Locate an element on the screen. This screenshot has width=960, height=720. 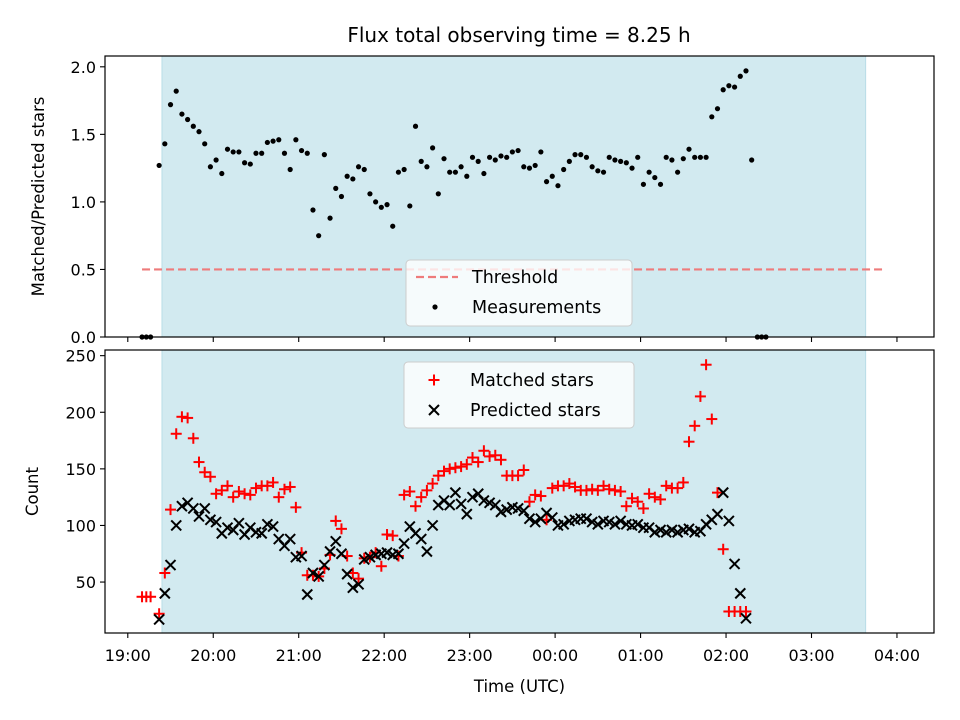
legend-measurement-label: Measurements is located at coordinates (536, 308).